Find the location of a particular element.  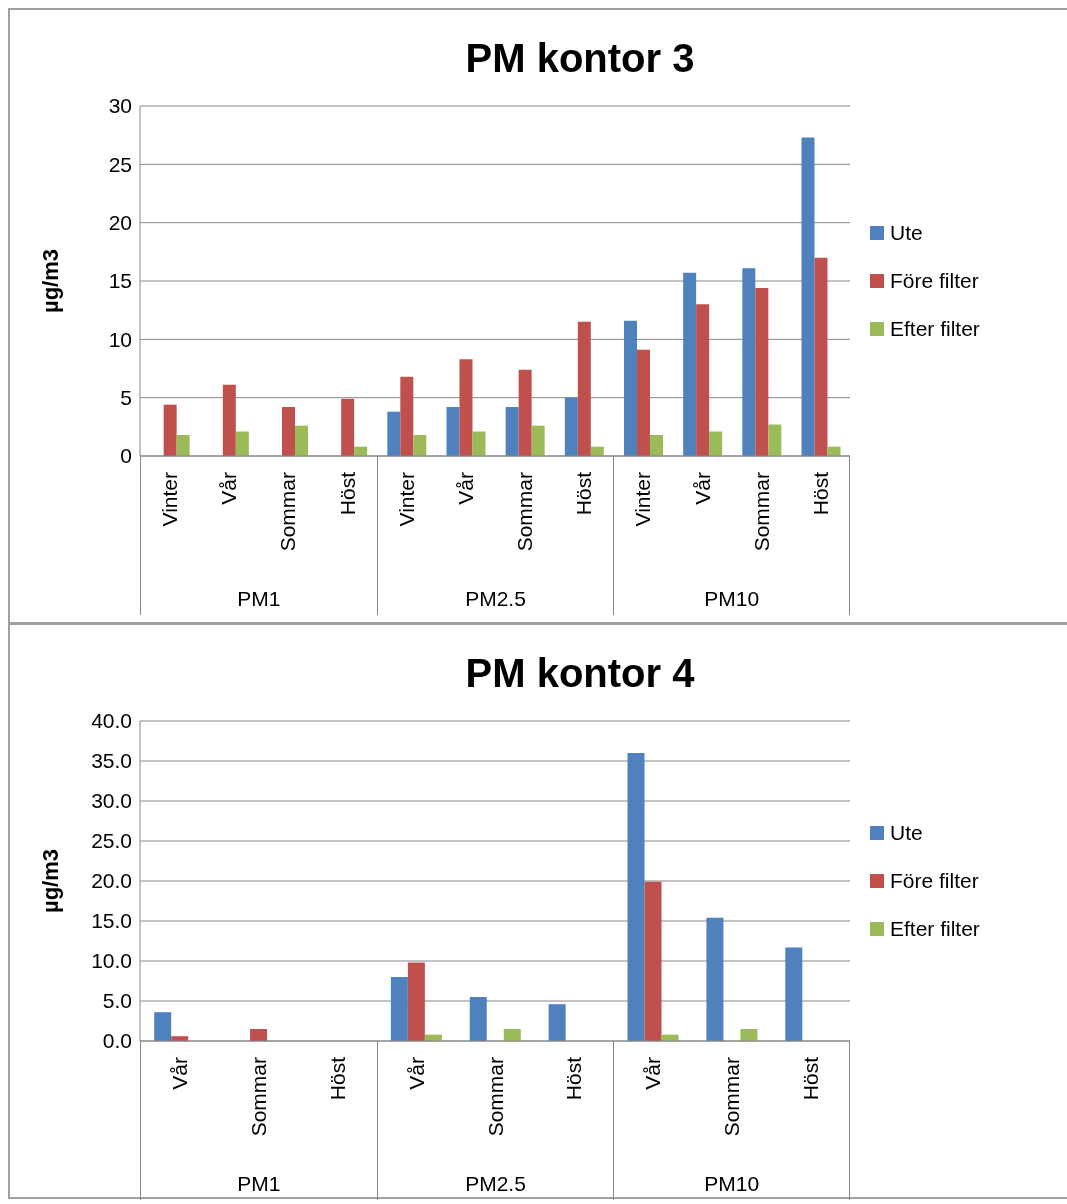

y-tick-label: 25 is located at coordinates (120, 164).